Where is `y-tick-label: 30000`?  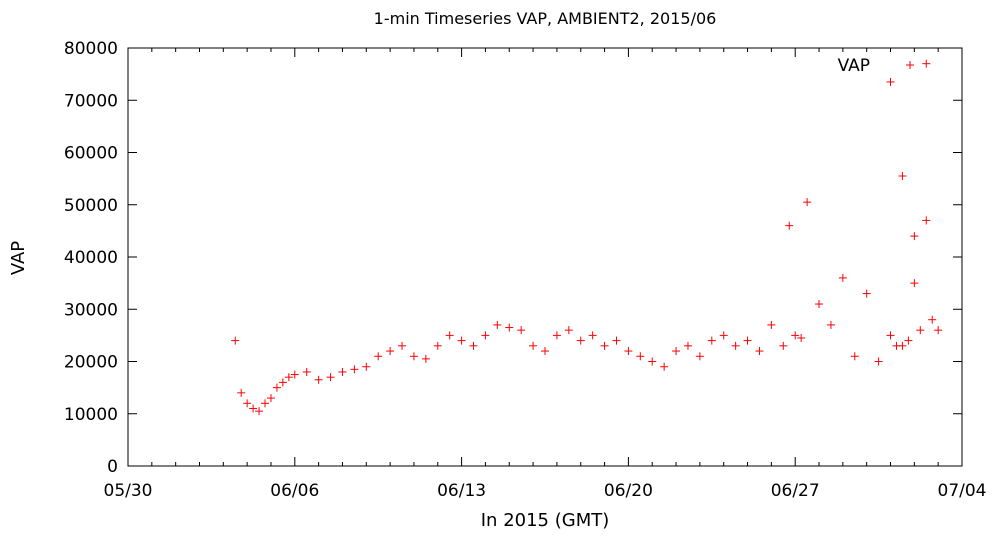
y-tick-label: 30000 is located at coordinates (91, 310).